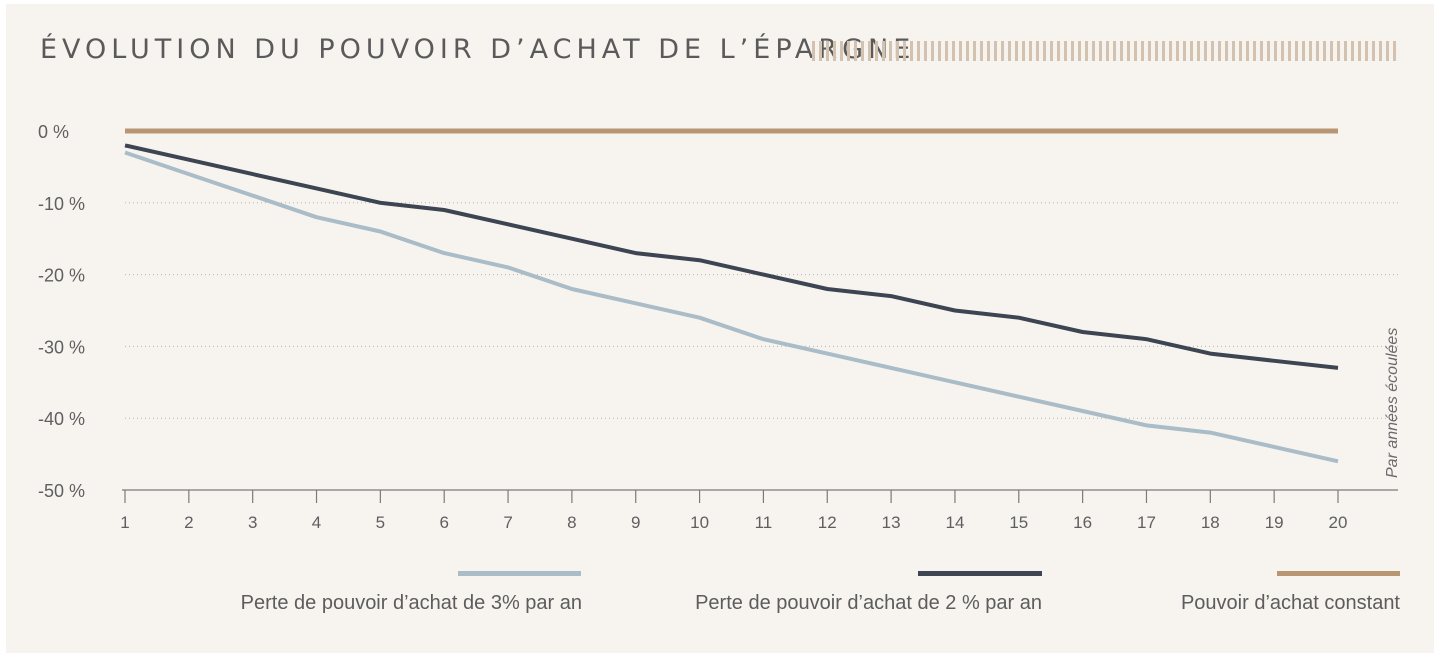 The image size is (1440, 657). What do you see at coordinates (61, 419) in the screenshot?
I see `y-tick-label: -40 %` at bounding box center [61, 419].